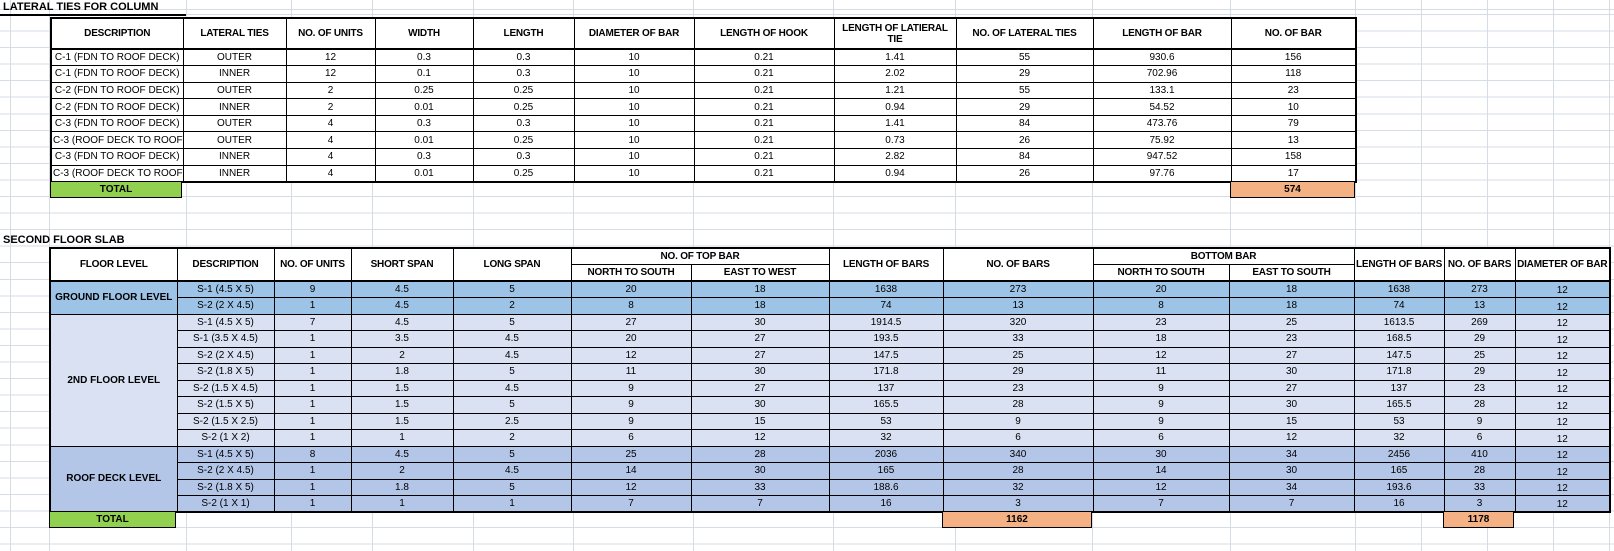 Image resolution: width=1614 pixels, height=551 pixels. What do you see at coordinates (424, 173) in the screenshot?
I see `cell: 0.01` at bounding box center [424, 173].